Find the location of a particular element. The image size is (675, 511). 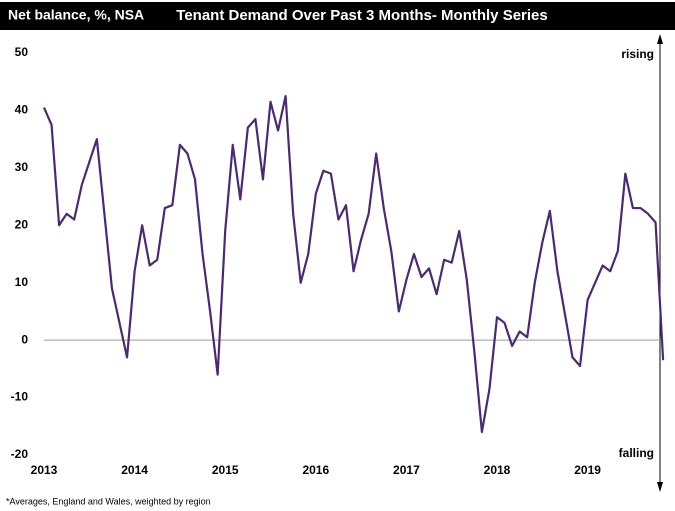

x-tick-label: 2013 is located at coordinates (44, 470).